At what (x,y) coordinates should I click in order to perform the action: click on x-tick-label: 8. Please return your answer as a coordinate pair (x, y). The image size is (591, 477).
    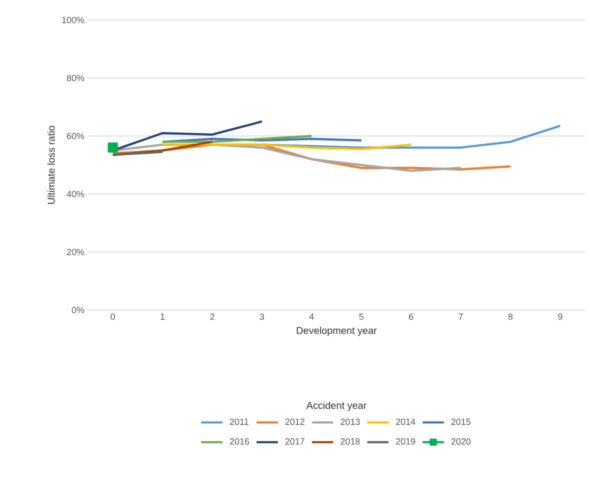
    Looking at the image, I should click on (510, 317).